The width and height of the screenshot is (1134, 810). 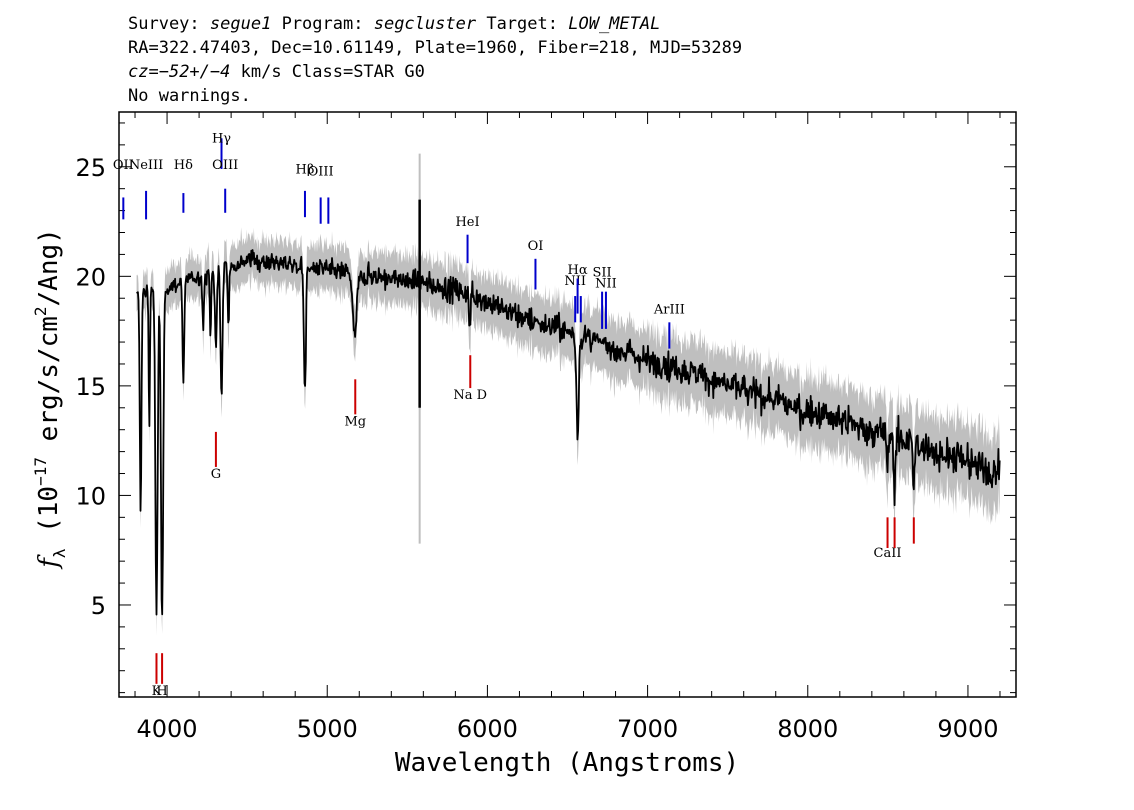 What do you see at coordinates (305, 169) in the screenshot?
I see `line-label: Hβ` at bounding box center [305, 169].